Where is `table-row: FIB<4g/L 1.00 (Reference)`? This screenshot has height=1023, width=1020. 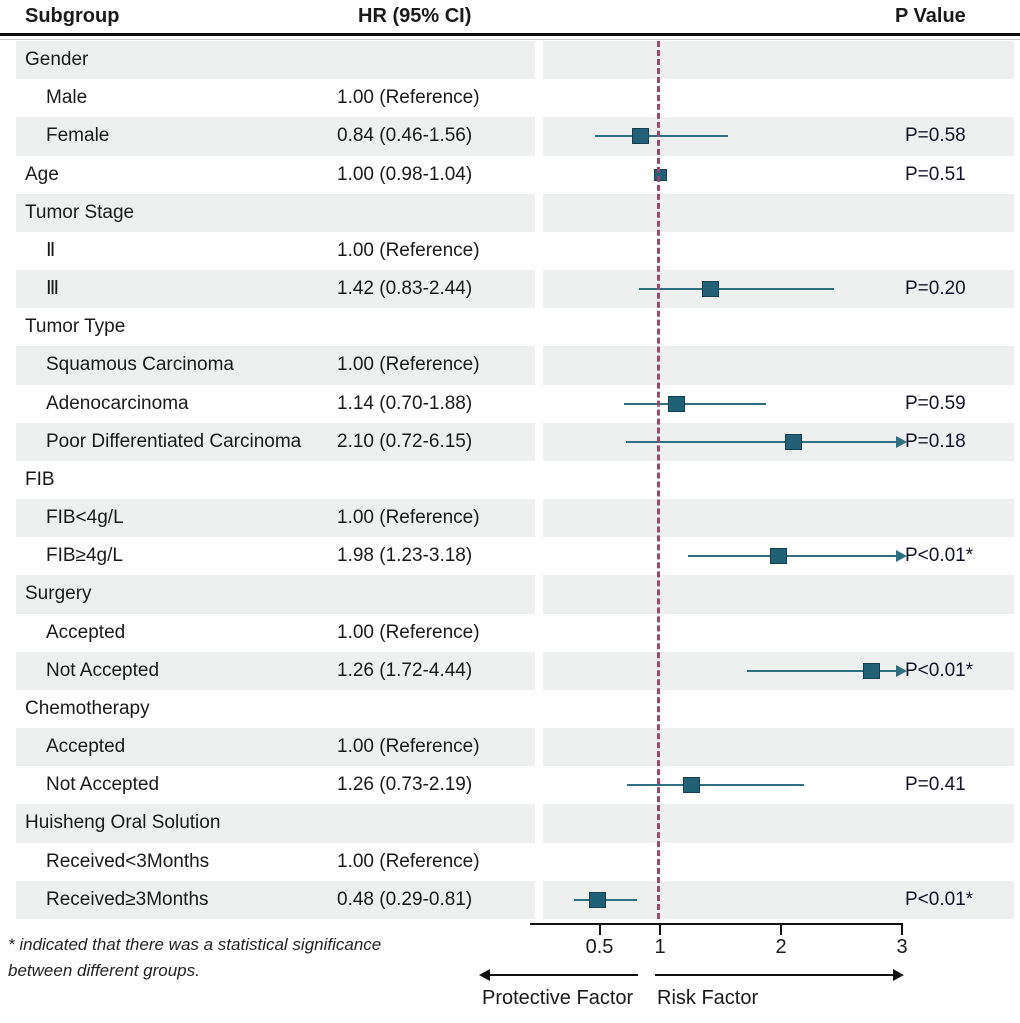
table-row: FIB<4g/L 1.00 (Reference) is located at coordinates (510, 518).